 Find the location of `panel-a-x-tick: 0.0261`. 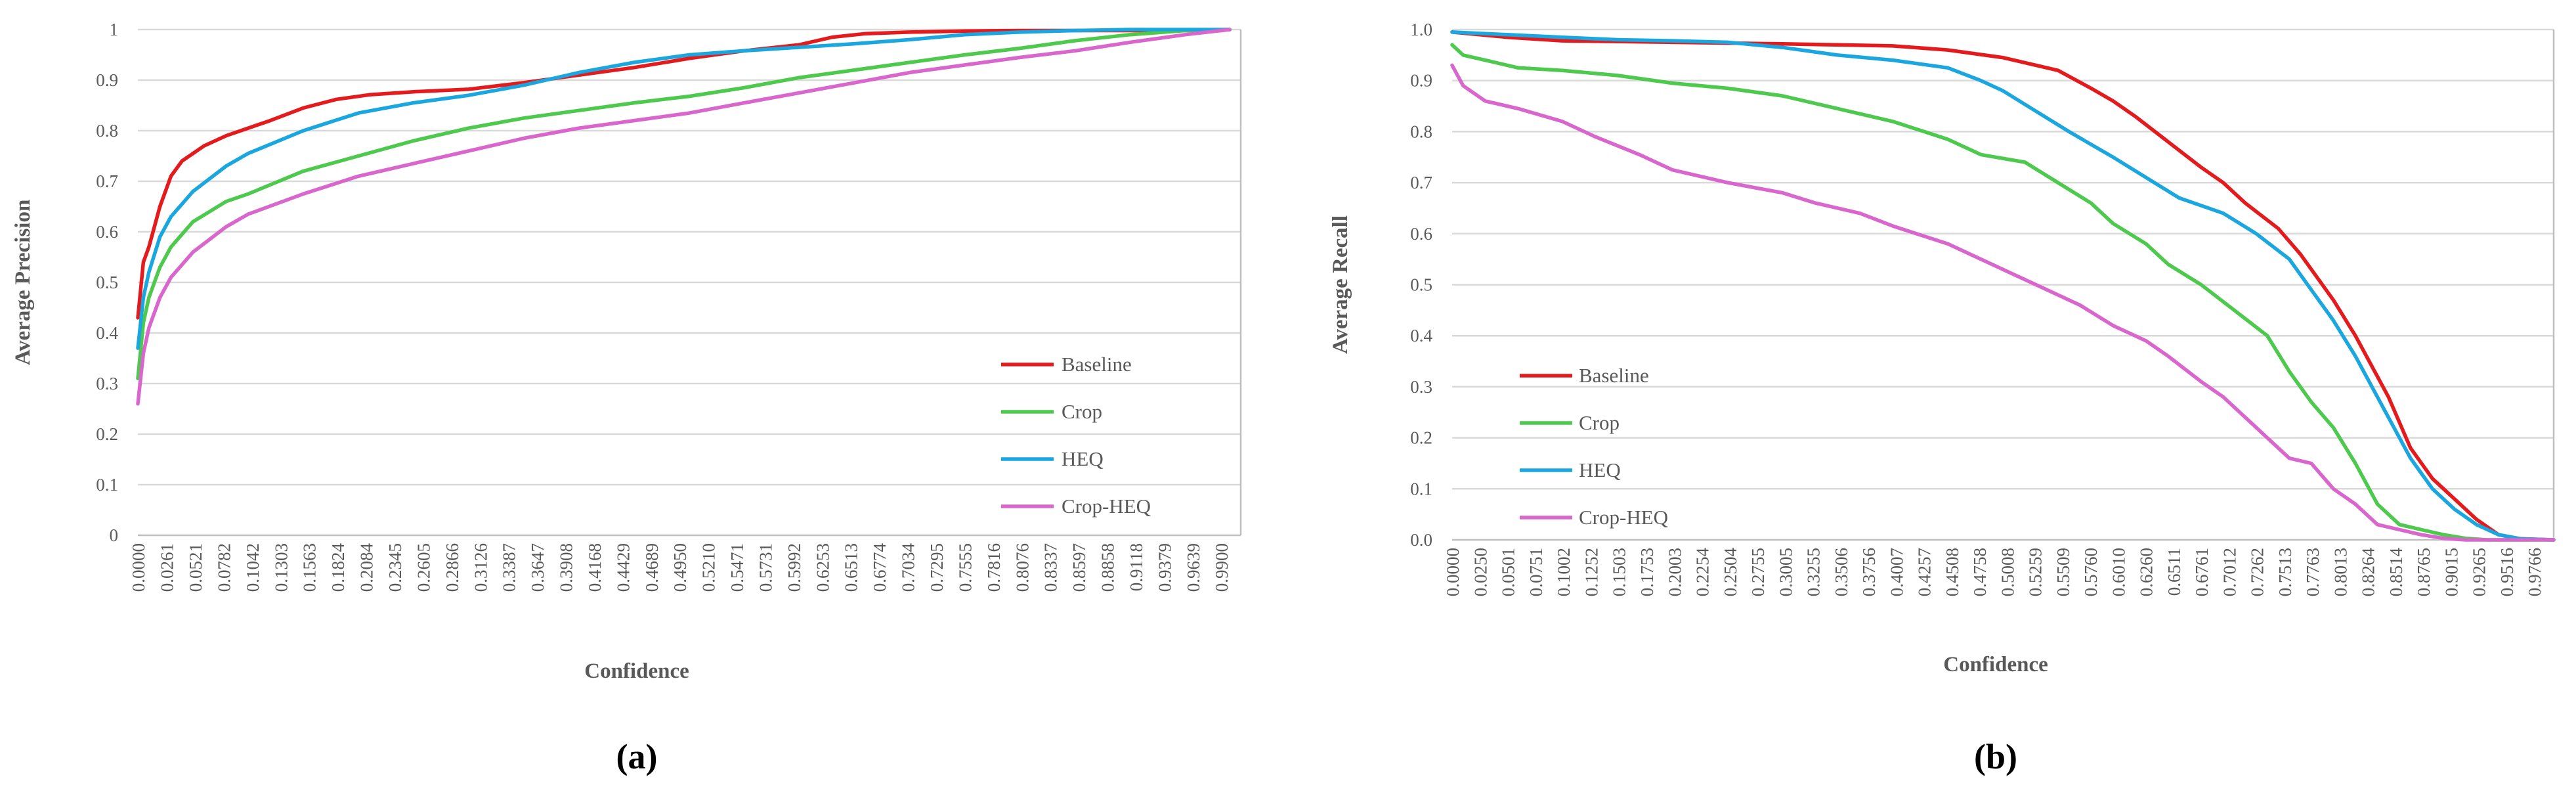

panel-a-x-tick: 0.0261 is located at coordinates (167, 567).